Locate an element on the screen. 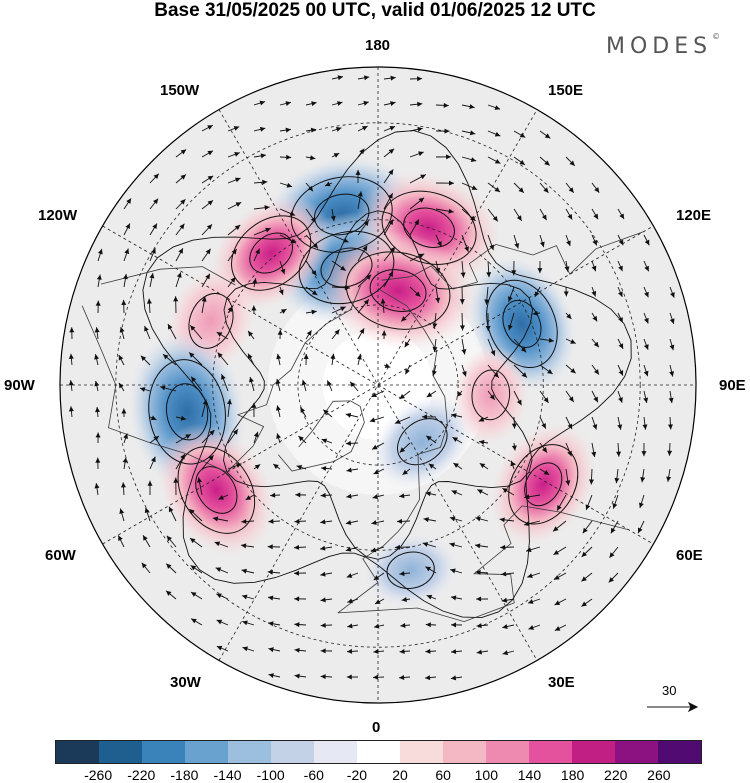 The height and width of the screenshot is (783, 750). lon-label-90e: 90E is located at coordinates (732, 385).